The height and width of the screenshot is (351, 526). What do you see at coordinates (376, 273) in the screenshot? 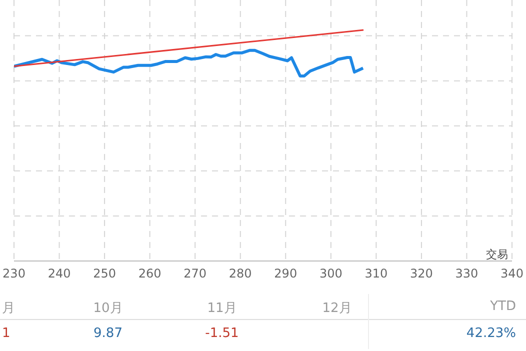
I see `x-tick-label: 310` at bounding box center [376, 273].